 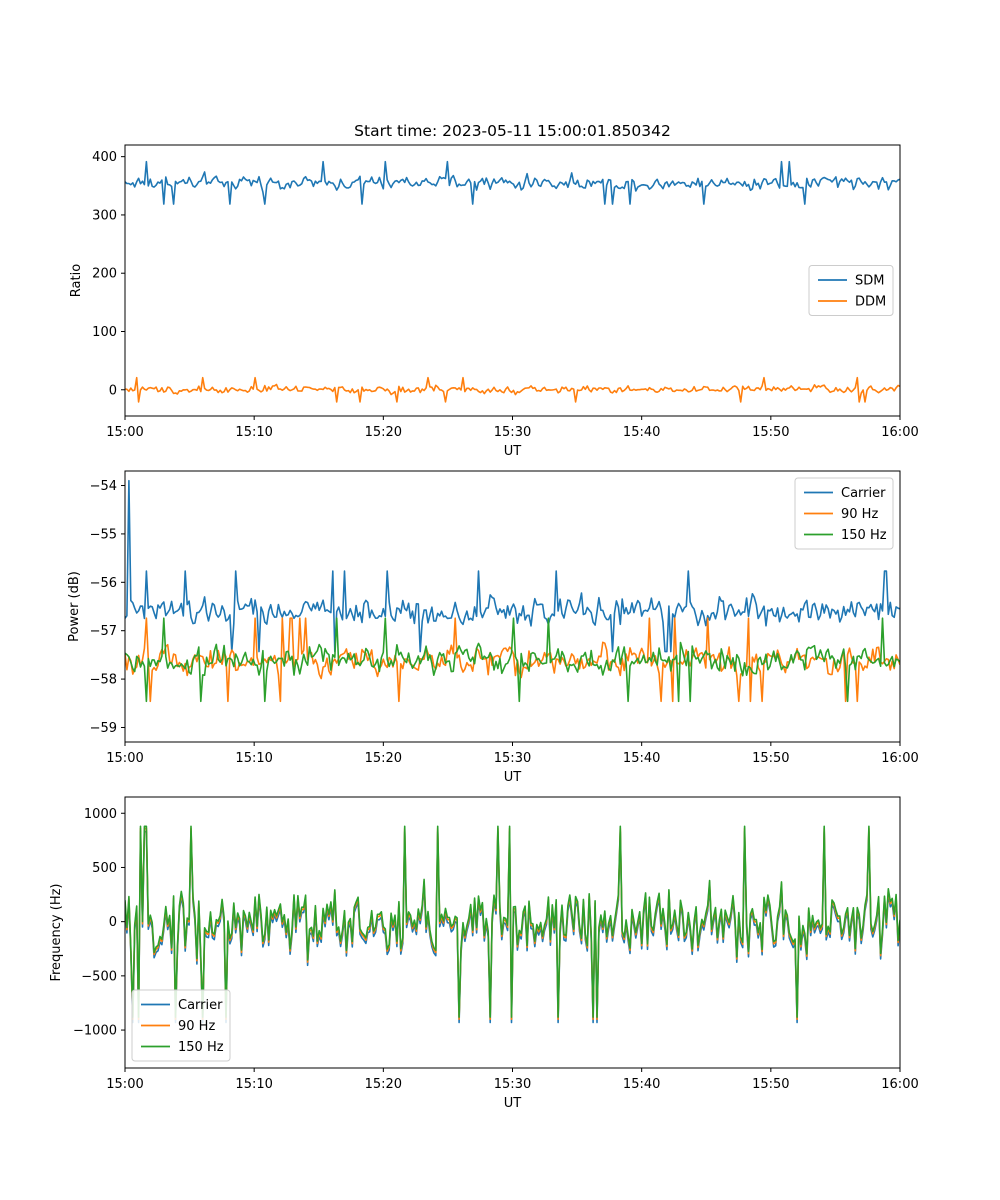 I want to click on y-tick-label: 300, so click(x=104, y=215).